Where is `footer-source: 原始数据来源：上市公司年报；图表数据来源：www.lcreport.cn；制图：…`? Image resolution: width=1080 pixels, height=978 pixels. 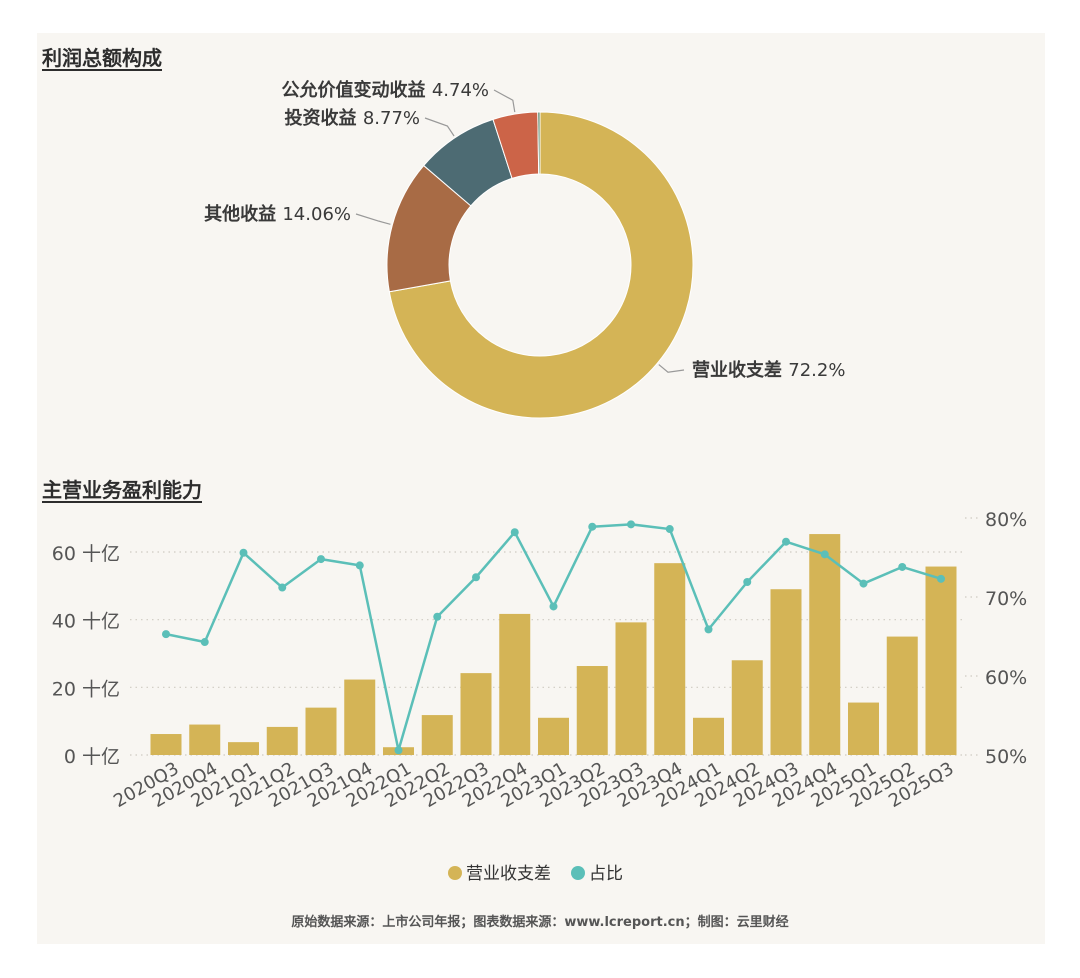 footer-source: 原始数据来源：上市公司年报；图表数据来源：www.lcreport.cn；制图：… is located at coordinates (540, 922).